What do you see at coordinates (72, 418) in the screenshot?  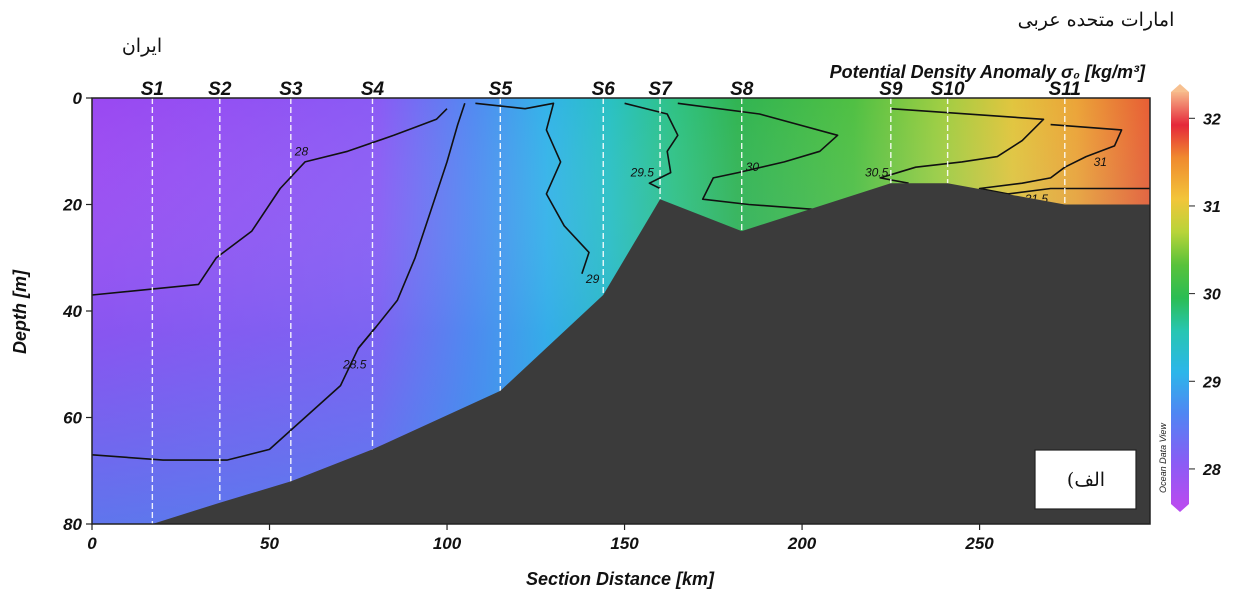 I see `y-tick-label-60: 60` at bounding box center [72, 418].